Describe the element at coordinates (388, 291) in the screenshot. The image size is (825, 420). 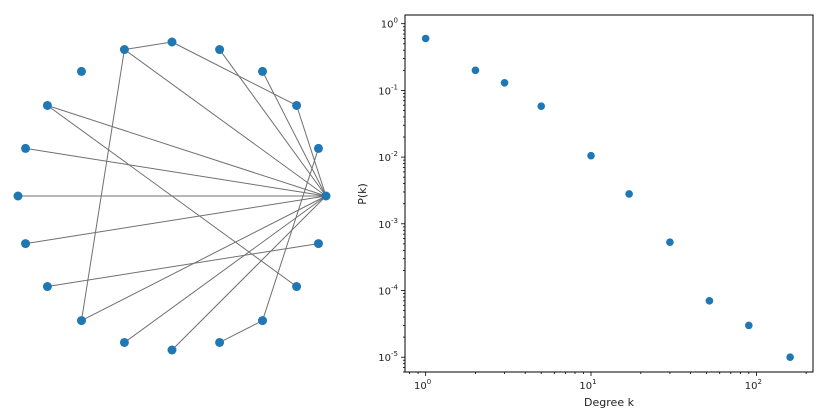
I see `y-tick-label: 10⁻⁴` at that location.